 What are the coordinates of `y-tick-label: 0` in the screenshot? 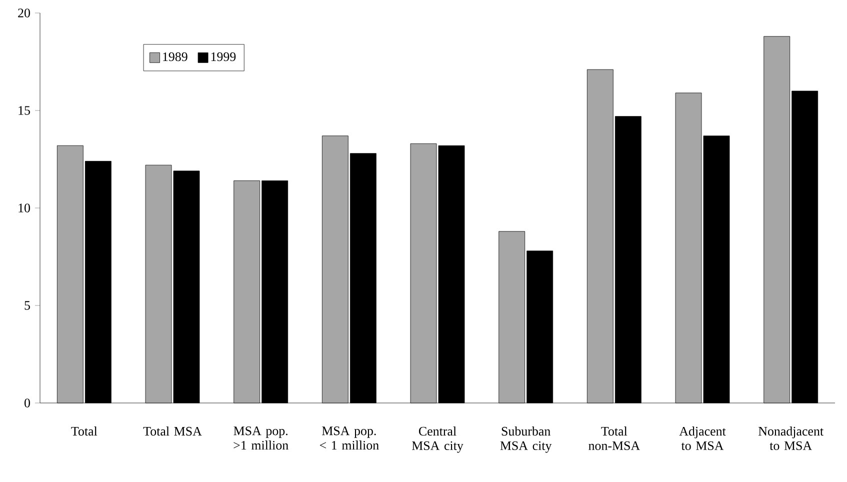 It's located at (27, 403).